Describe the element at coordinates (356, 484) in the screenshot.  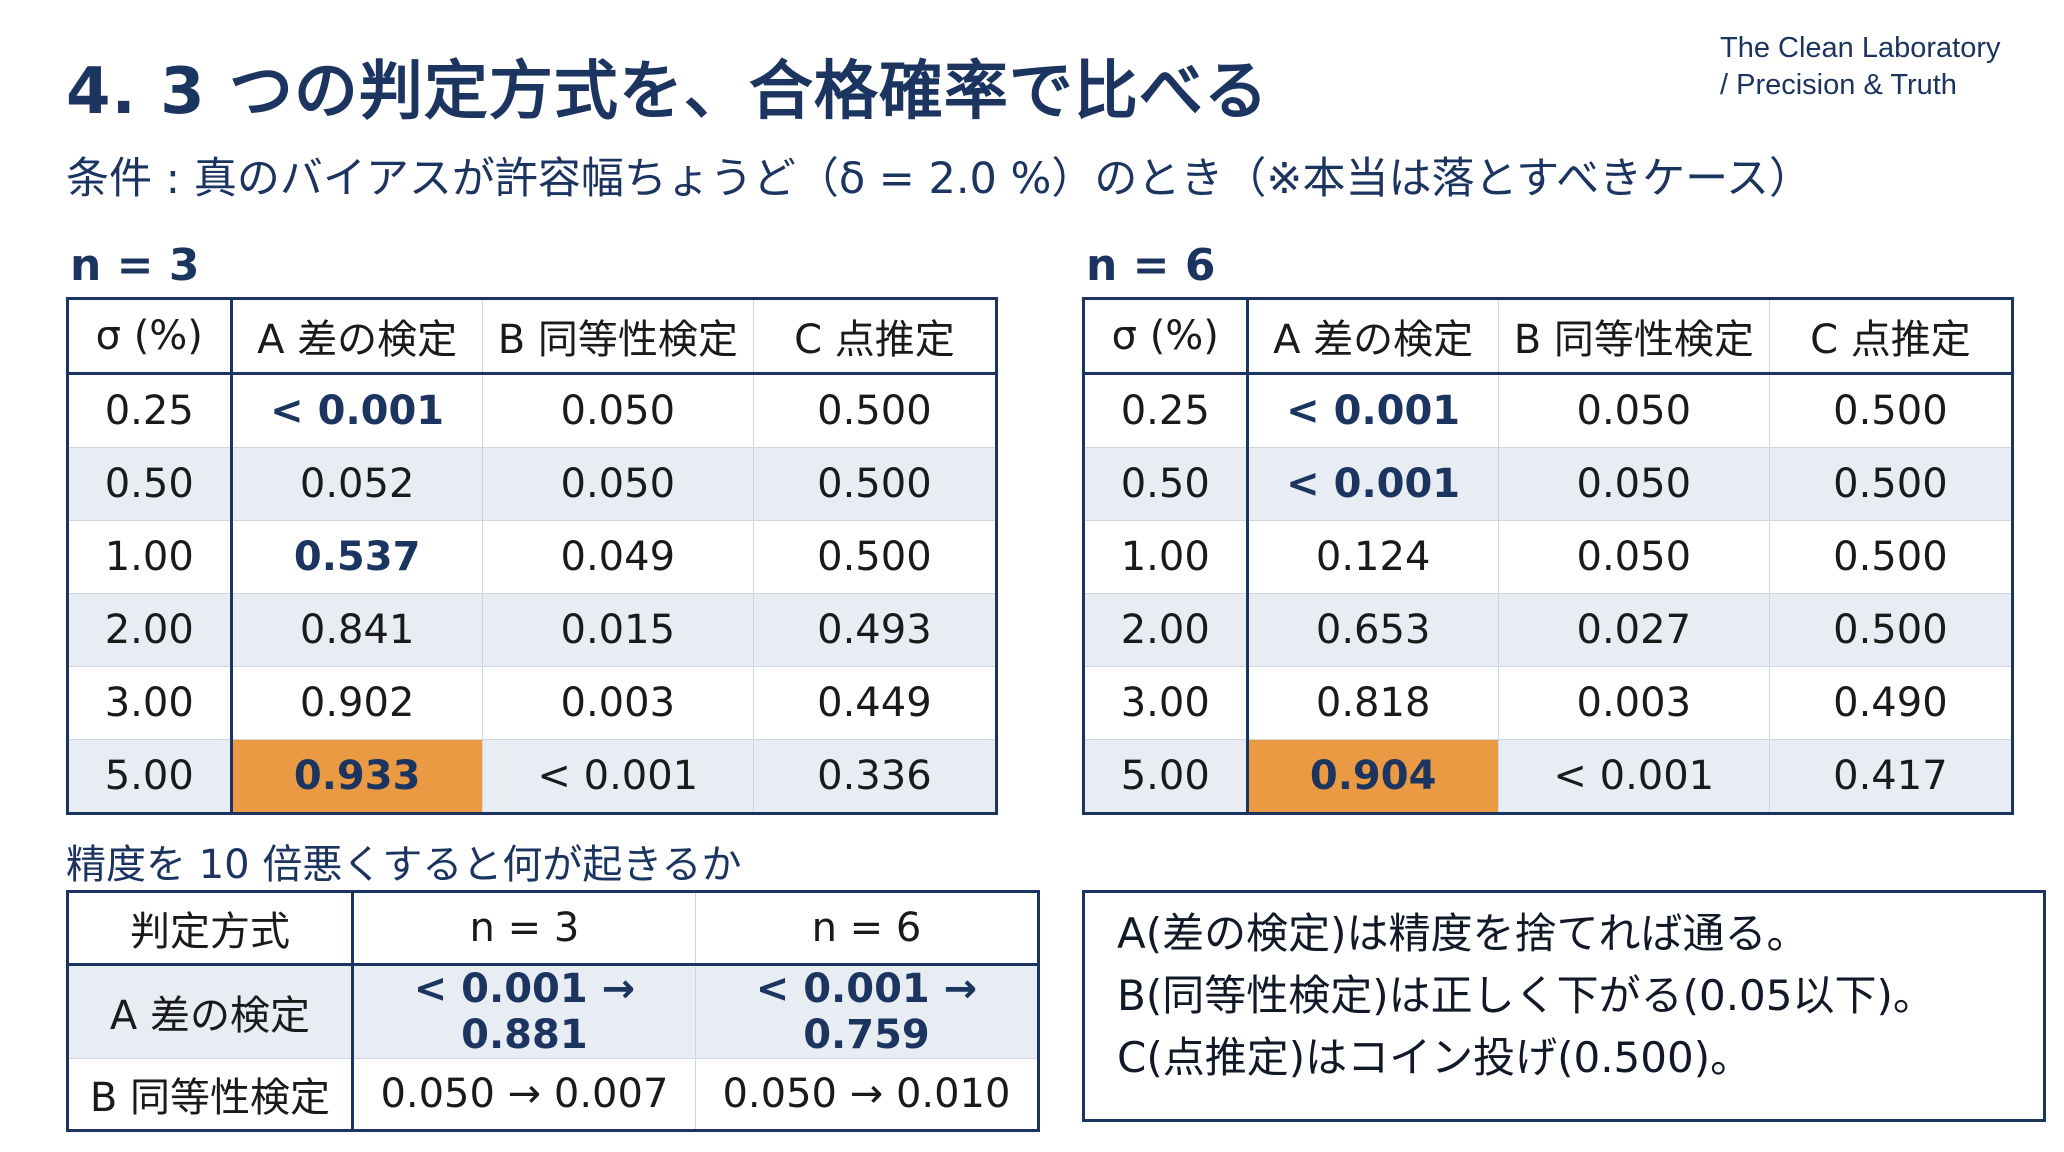
I see `cell-a: 0.052` at that location.